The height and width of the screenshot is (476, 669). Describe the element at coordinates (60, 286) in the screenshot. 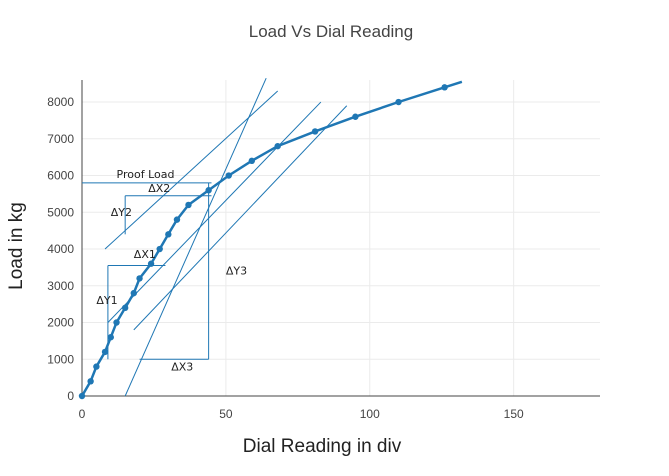

I see `y-tick-label: 3000` at that location.